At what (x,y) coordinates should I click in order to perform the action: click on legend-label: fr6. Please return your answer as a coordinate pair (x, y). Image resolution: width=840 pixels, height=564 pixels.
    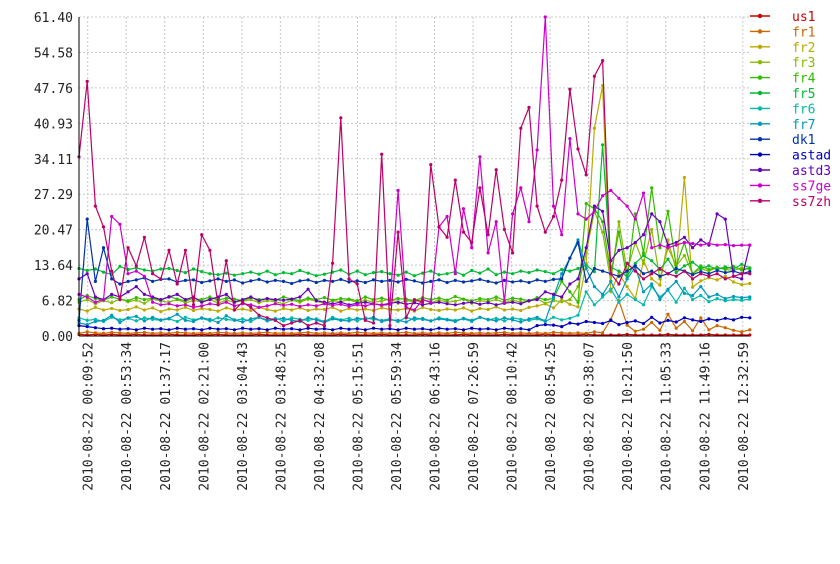
    Looking at the image, I should click on (803, 109).